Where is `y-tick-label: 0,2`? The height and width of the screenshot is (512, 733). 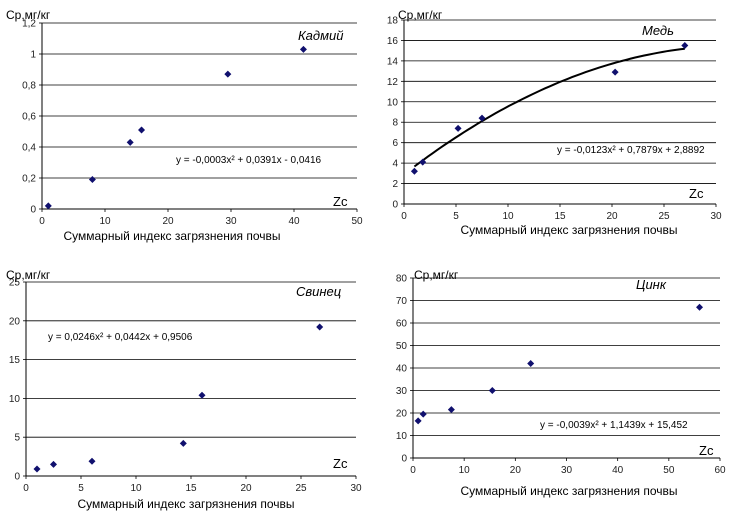 y-tick-label: 0,2 is located at coordinates (29, 179).